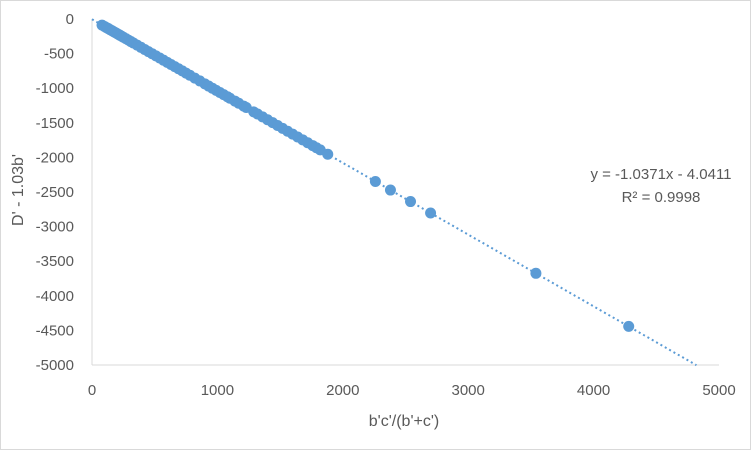 The width and height of the screenshot is (751, 450). What do you see at coordinates (412, 390) in the screenshot?
I see `x-axis-tick-labels: 0 1000 2000 3000 4000 5000` at bounding box center [412, 390].